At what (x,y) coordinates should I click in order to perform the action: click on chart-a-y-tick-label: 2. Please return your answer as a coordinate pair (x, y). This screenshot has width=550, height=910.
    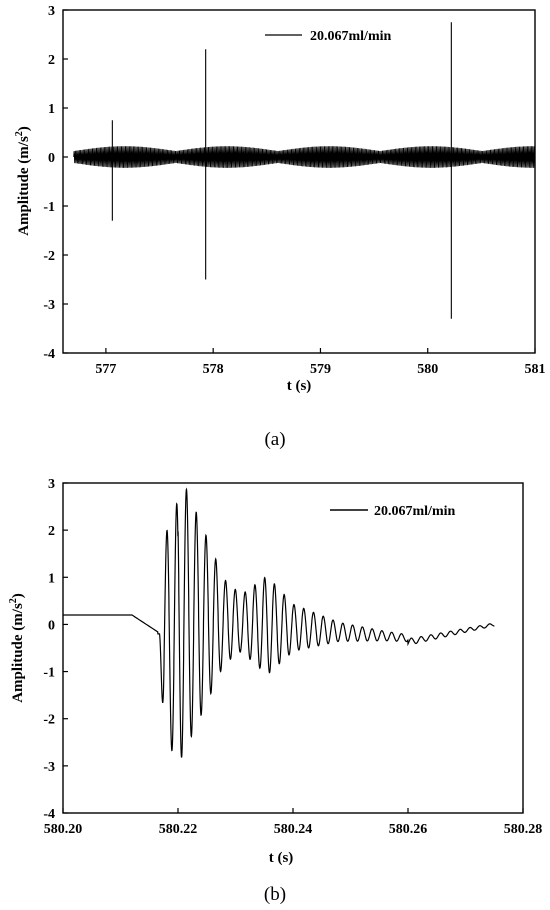
    Looking at the image, I should click on (51, 60).